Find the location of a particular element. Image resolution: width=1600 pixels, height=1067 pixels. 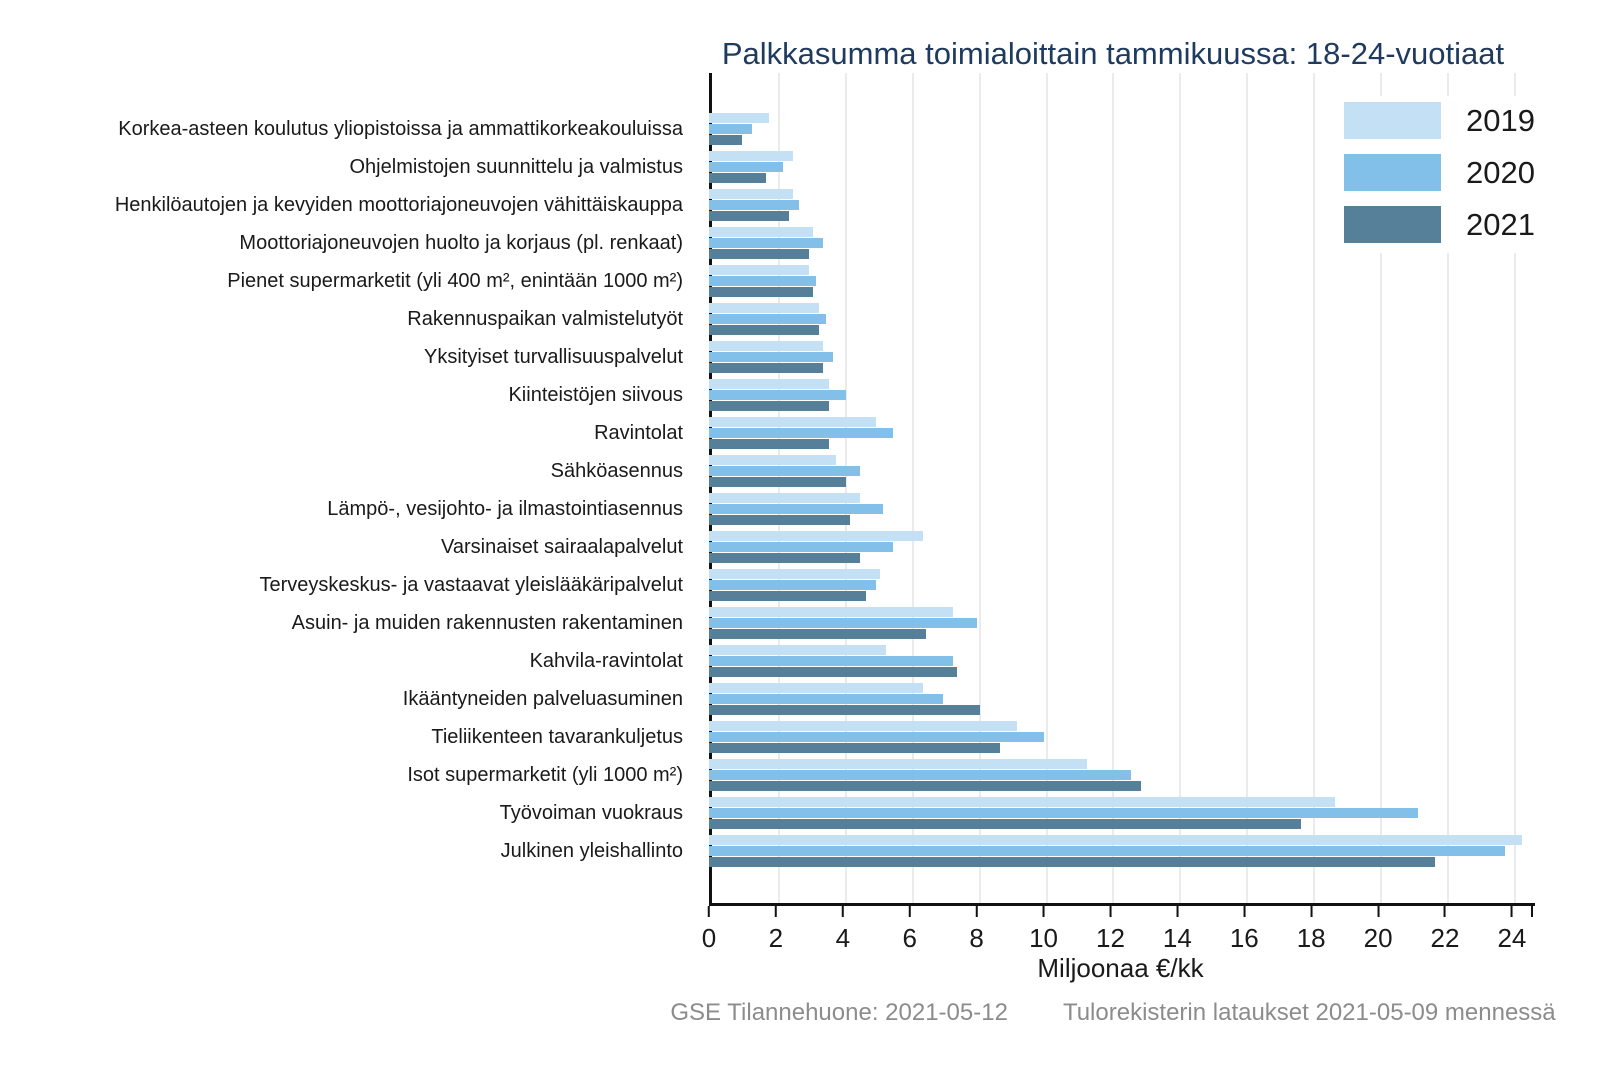

chart-row: Kiinteistöjen siivous is located at coordinates (766, 398).